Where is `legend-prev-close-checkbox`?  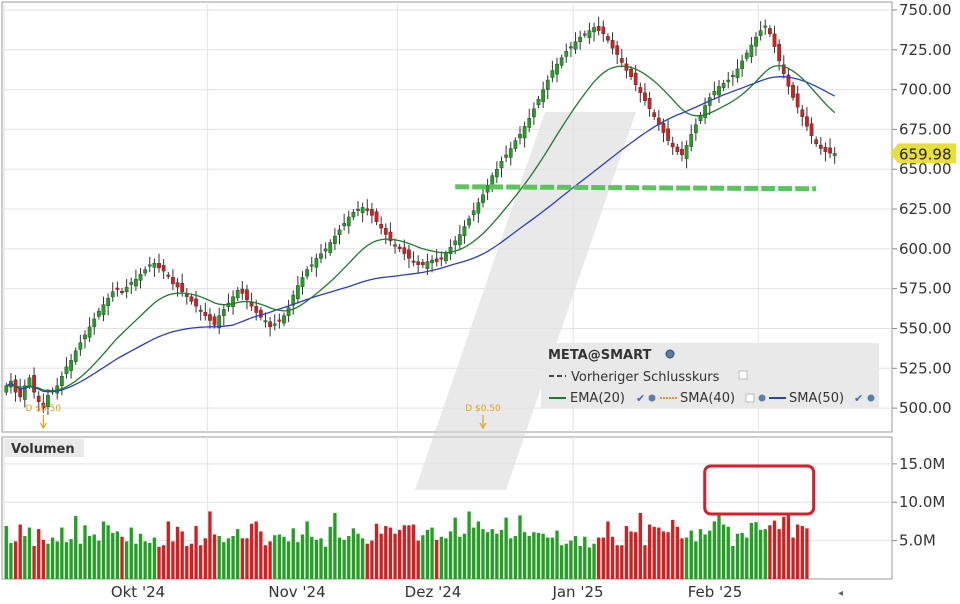 legend-prev-close-checkbox is located at coordinates (743, 375).